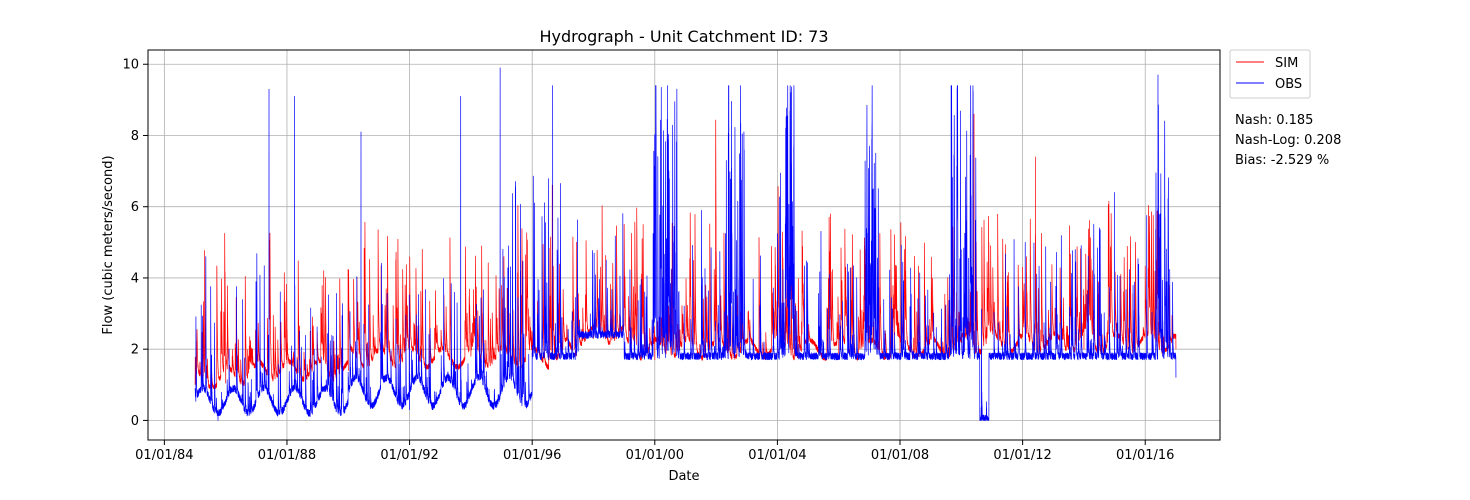 The width and height of the screenshot is (1470, 500). Describe the element at coordinates (164, 455) in the screenshot. I see `x-tick-label: 01/01/84` at that location.